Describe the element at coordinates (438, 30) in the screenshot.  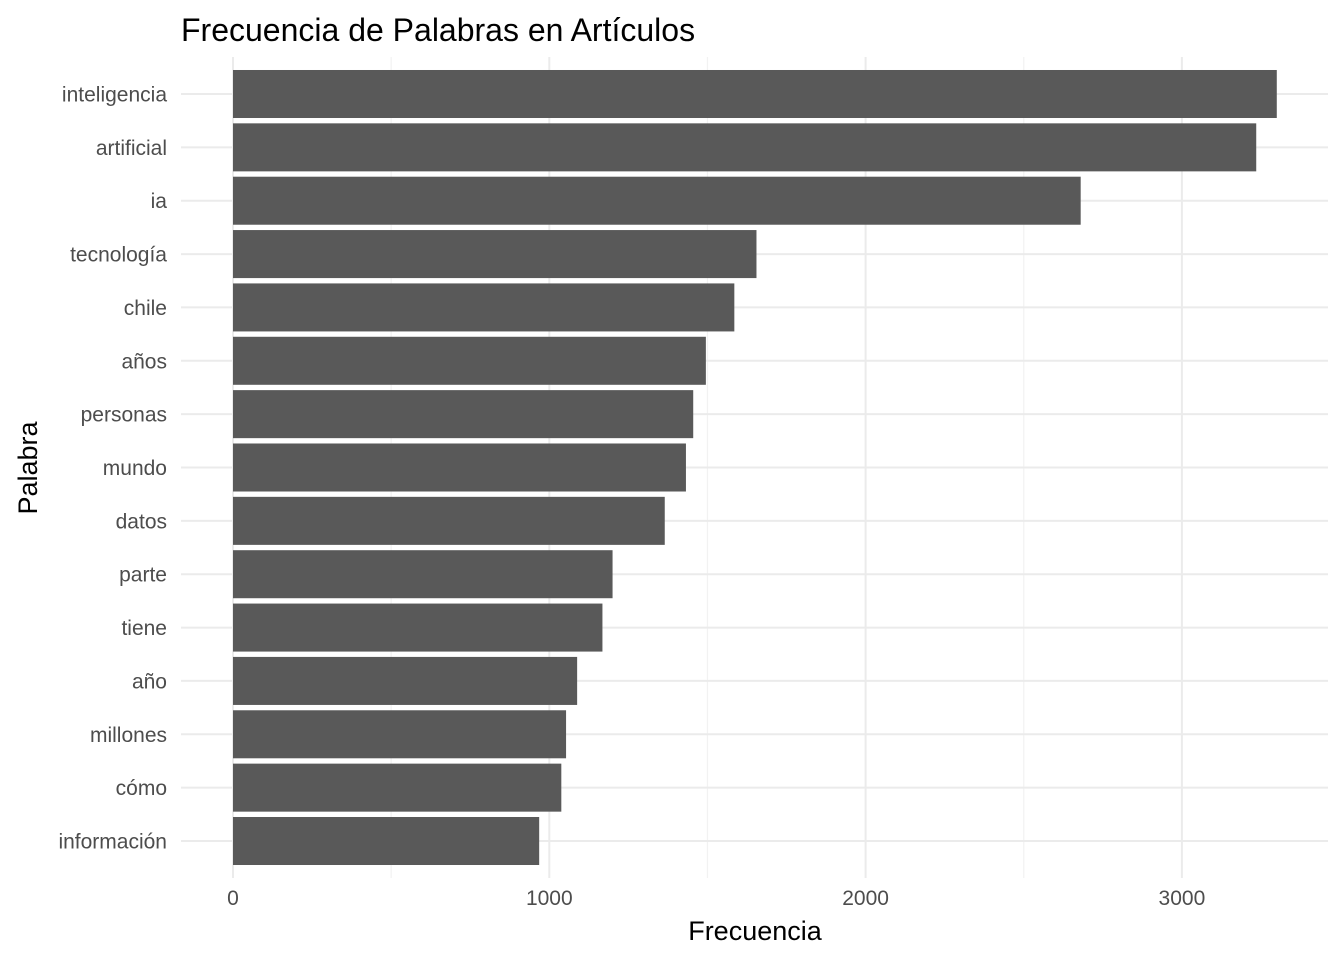
I see `chart-title: Frecuencia de Palabras en Artículos` at that location.